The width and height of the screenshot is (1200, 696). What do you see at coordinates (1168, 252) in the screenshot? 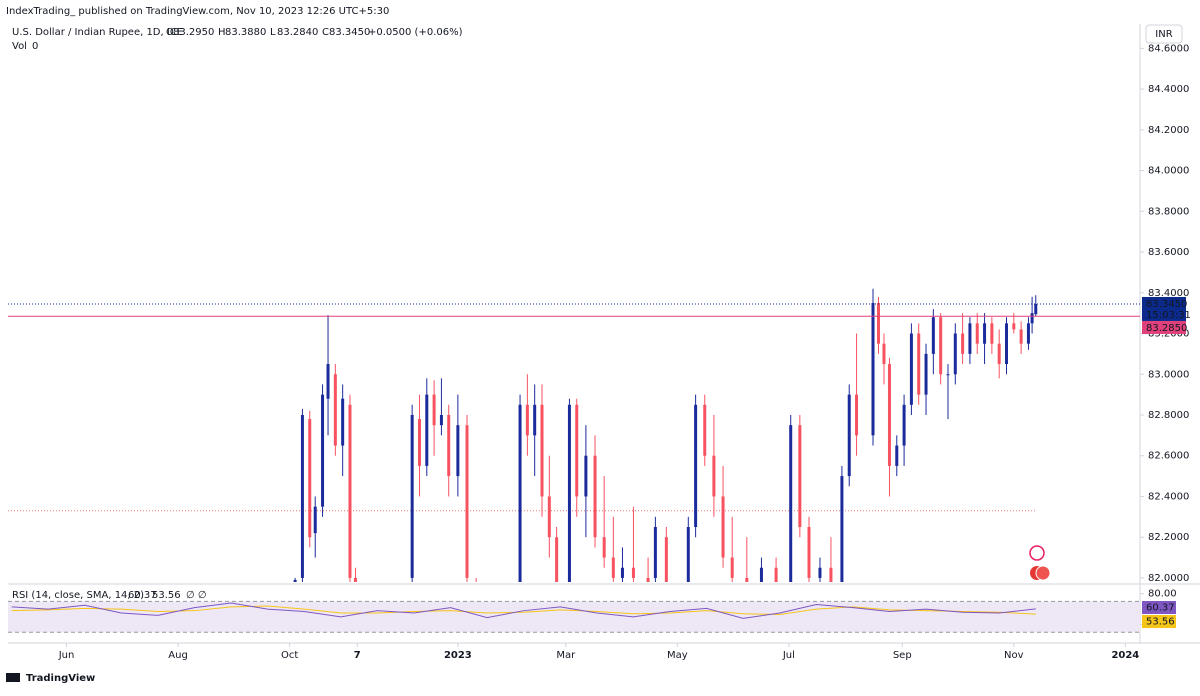
I see `y-tick-label: 83.6000` at bounding box center [1168, 252].